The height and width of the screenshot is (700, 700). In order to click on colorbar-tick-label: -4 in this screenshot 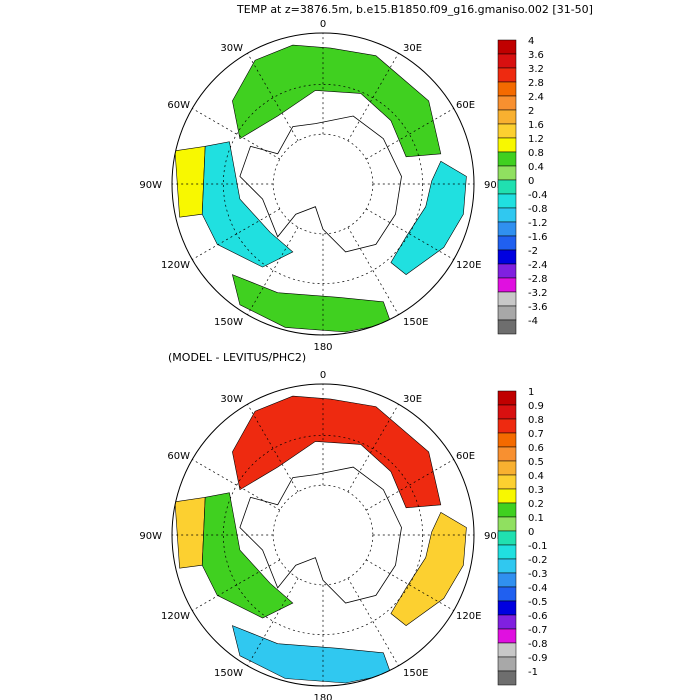, I will do `click(533, 321)`.